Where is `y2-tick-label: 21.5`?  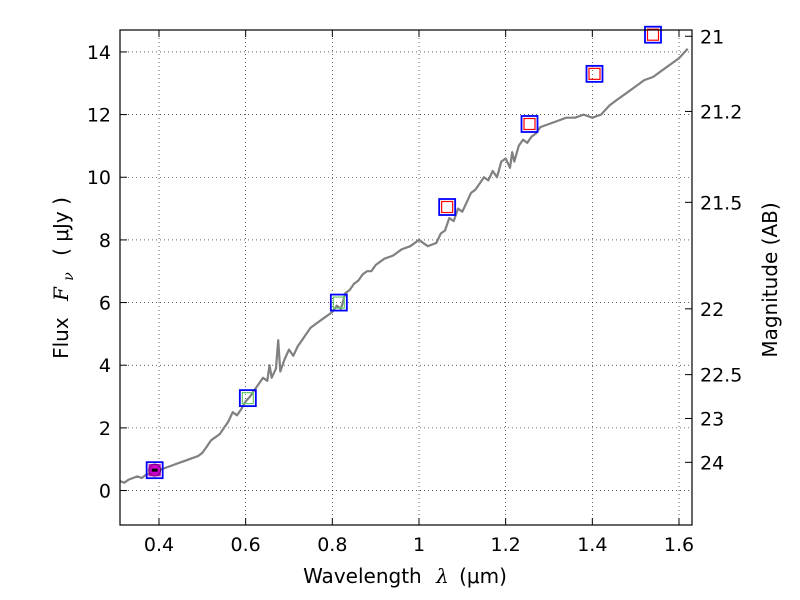 y2-tick-label: 21.5 is located at coordinates (721, 203).